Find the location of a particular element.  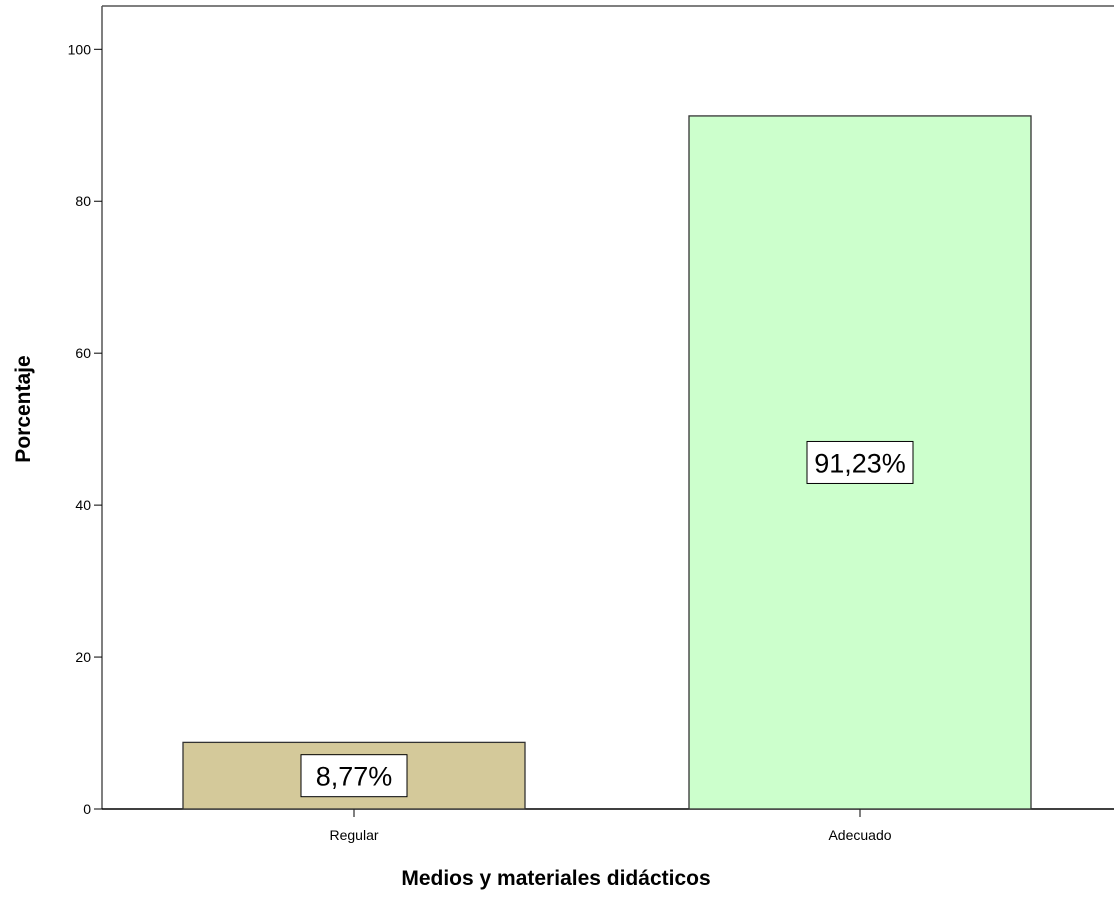

y-tick-label: 80 is located at coordinates (83, 201).